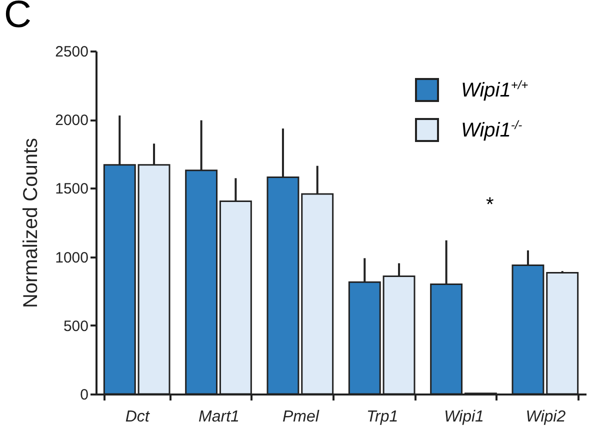 The image size is (599, 431). Describe the element at coordinates (464, 417) in the screenshot. I see `x-tick-label: Wipi1` at that location.